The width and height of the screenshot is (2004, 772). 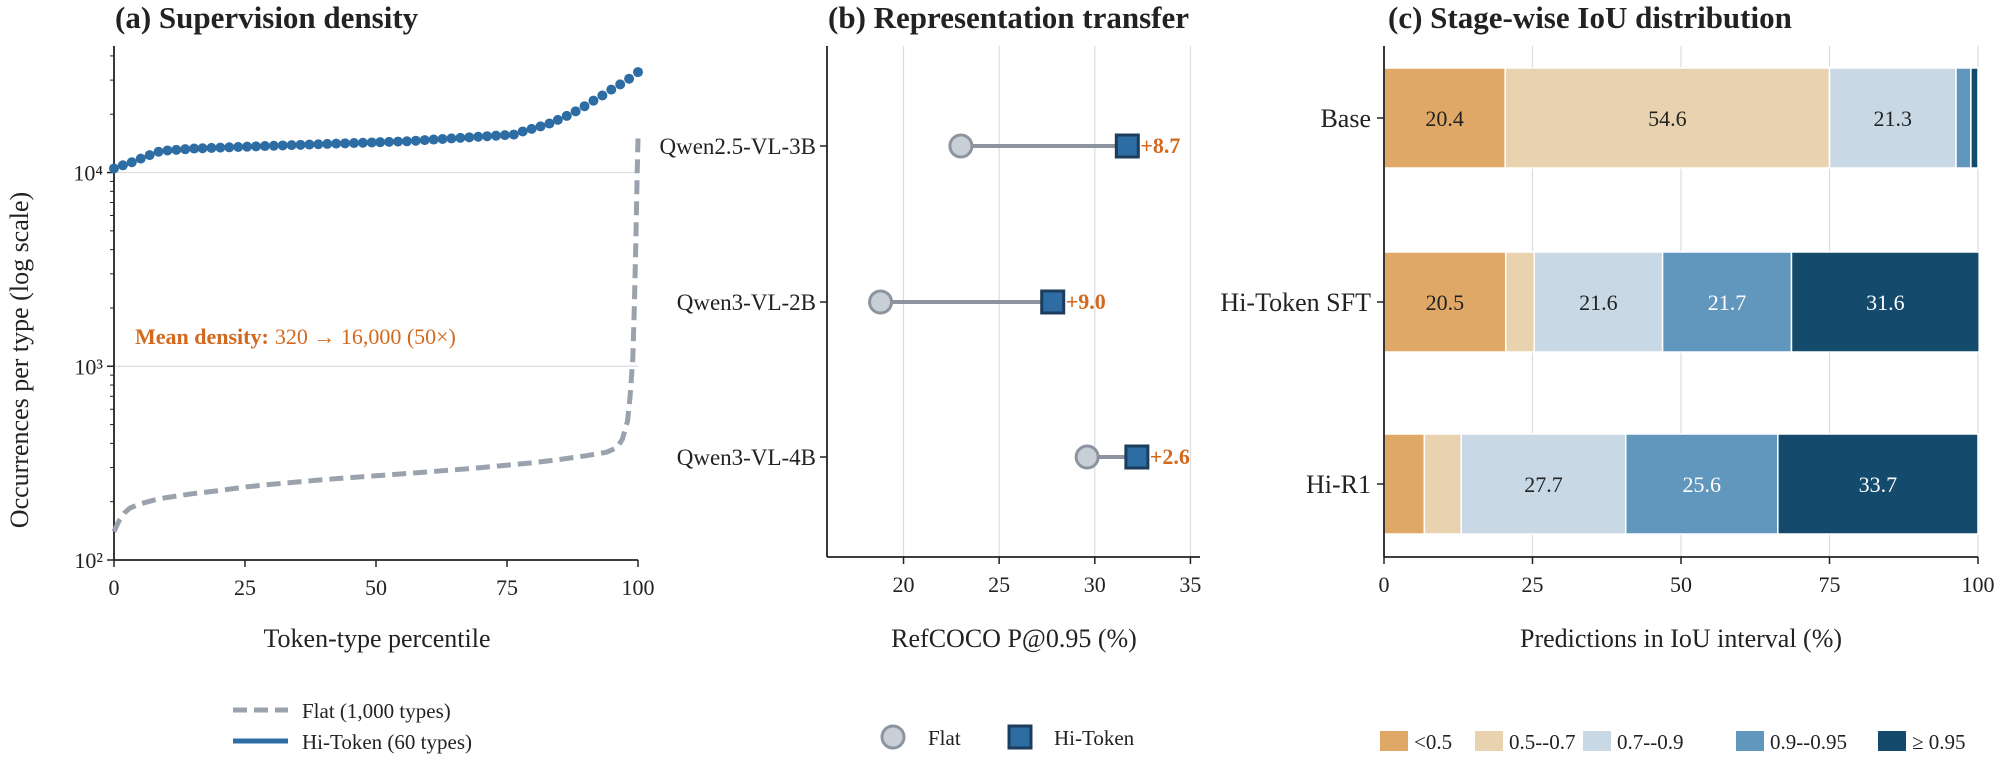 What do you see at coordinates (944, 738) in the screenshot?
I see `legend-flat-label: Flat` at bounding box center [944, 738].